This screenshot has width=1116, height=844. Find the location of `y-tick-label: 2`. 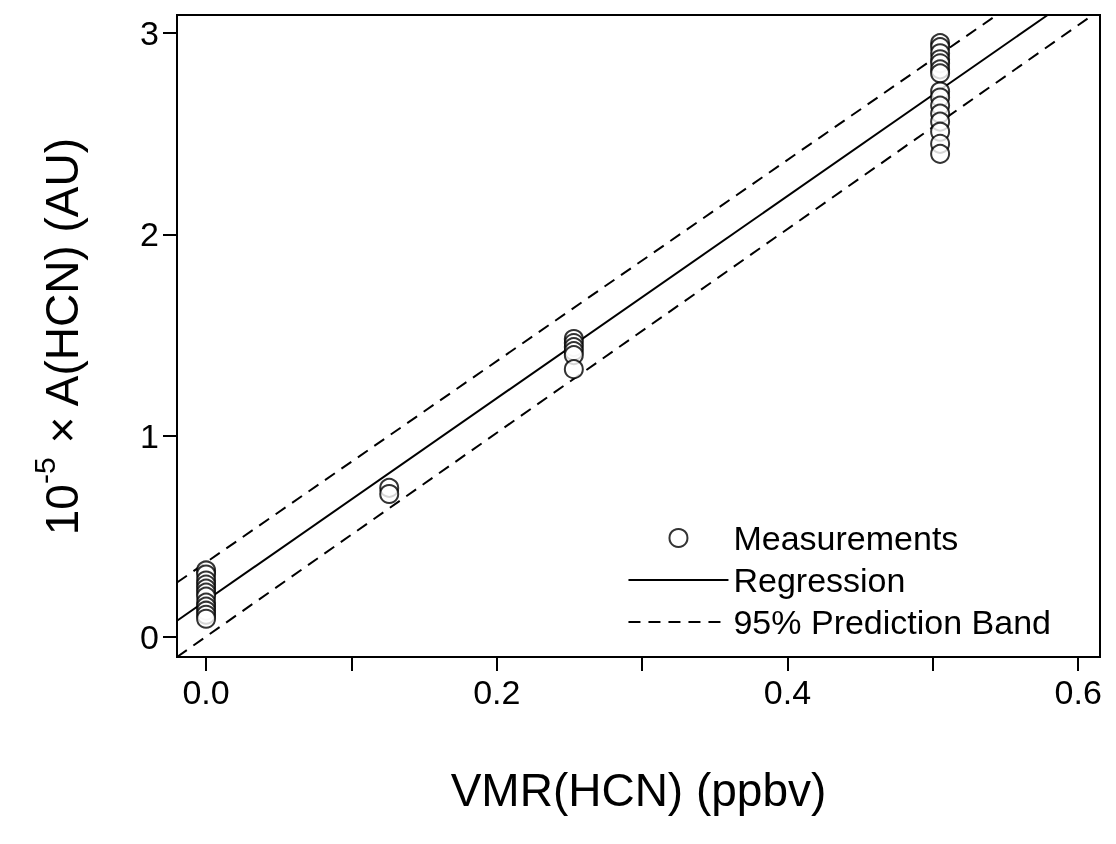

y-tick-label: 2 is located at coordinates (149, 234).